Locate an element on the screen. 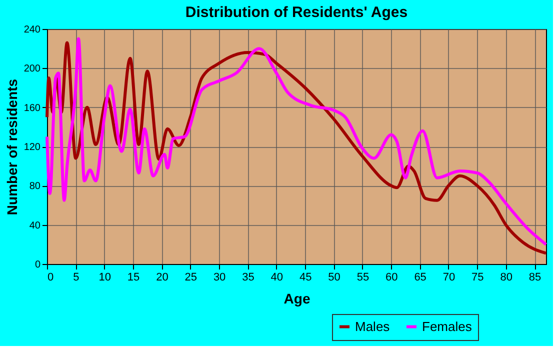 Image resolution: width=560 pixels, height=353 pixels. y-tick-label: 40 is located at coordinates (35, 226).